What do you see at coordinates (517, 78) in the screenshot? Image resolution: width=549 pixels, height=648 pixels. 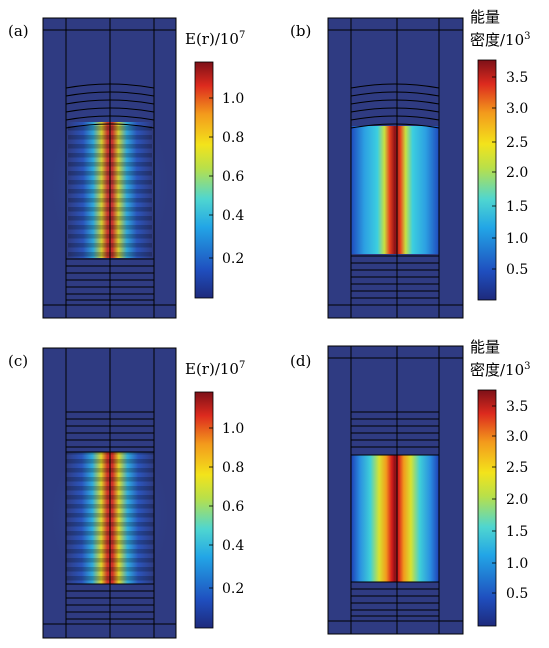 I see `tick-b-6: 3.5` at bounding box center [517, 78].